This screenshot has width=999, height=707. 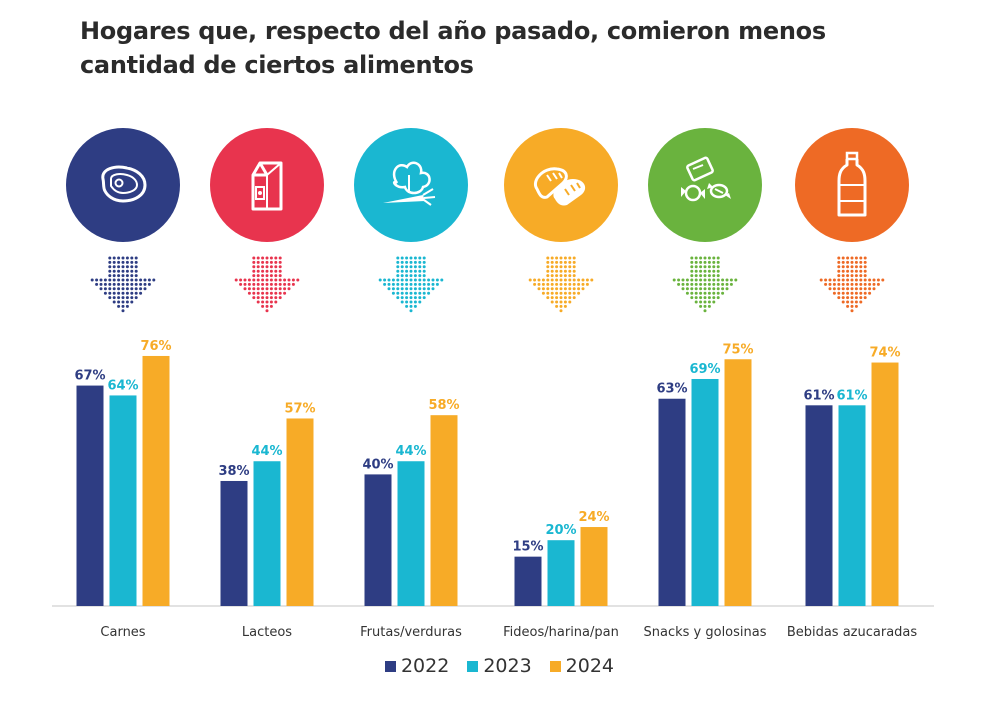 I want to click on bread-icon, so click(x=561, y=185).